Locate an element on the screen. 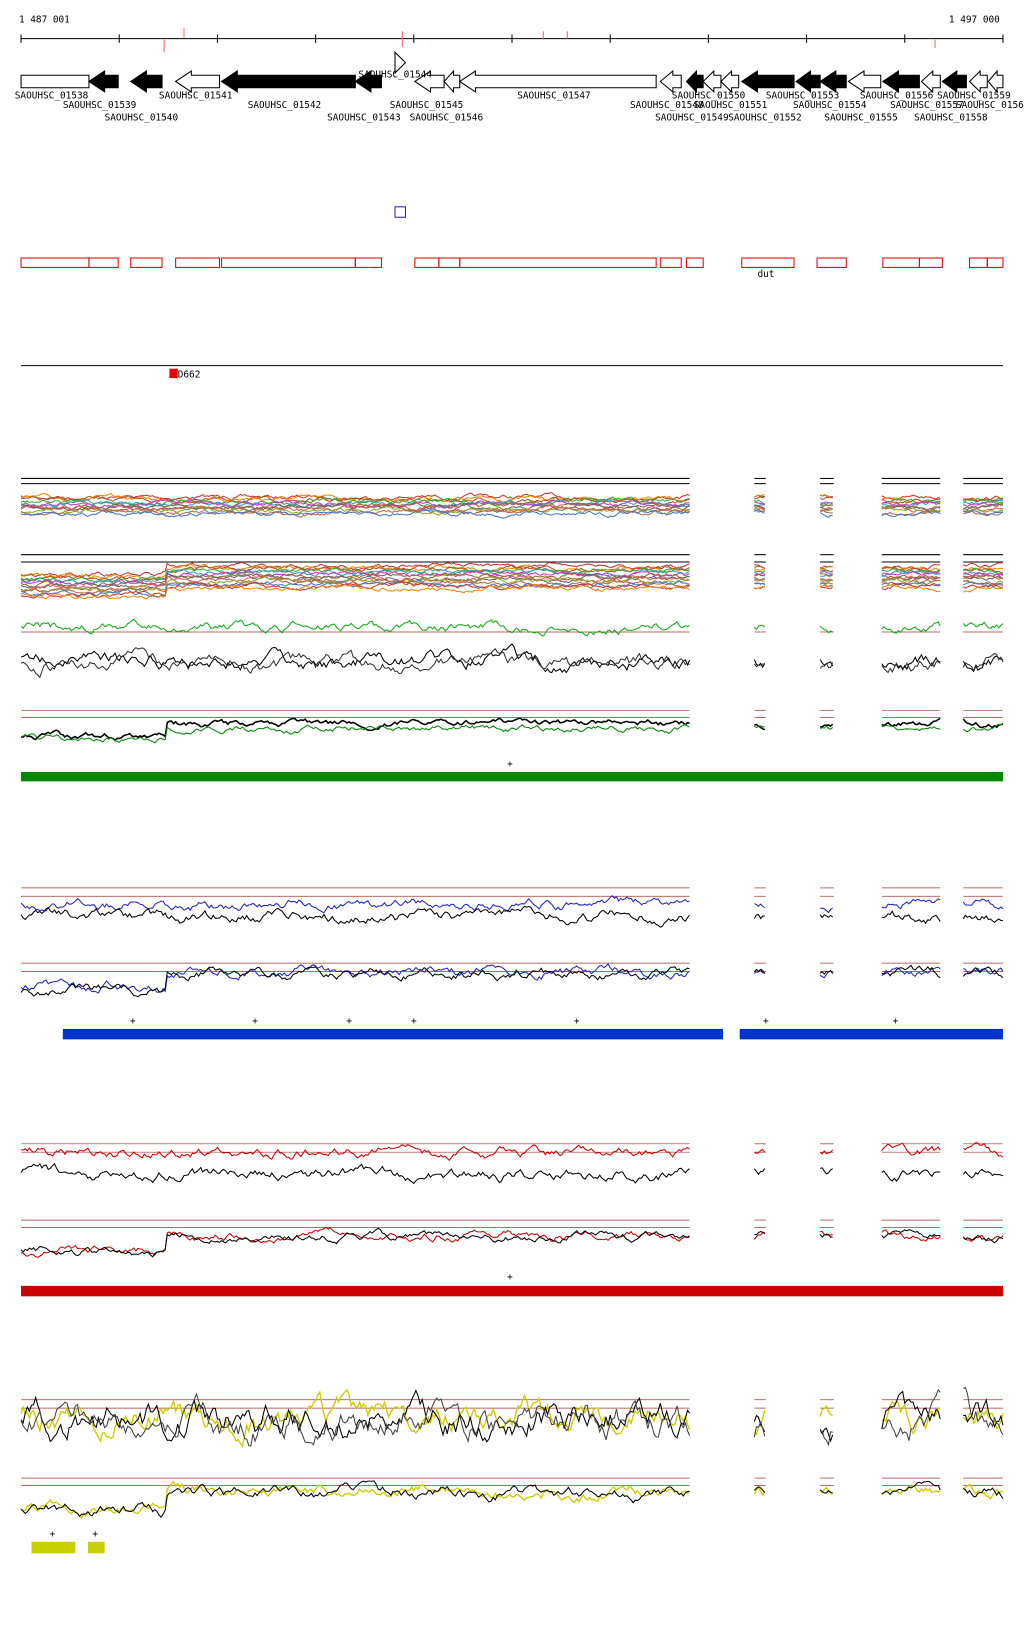 The width and height of the screenshot is (1024, 1640). variant-label: D662 is located at coordinates (189, 375).